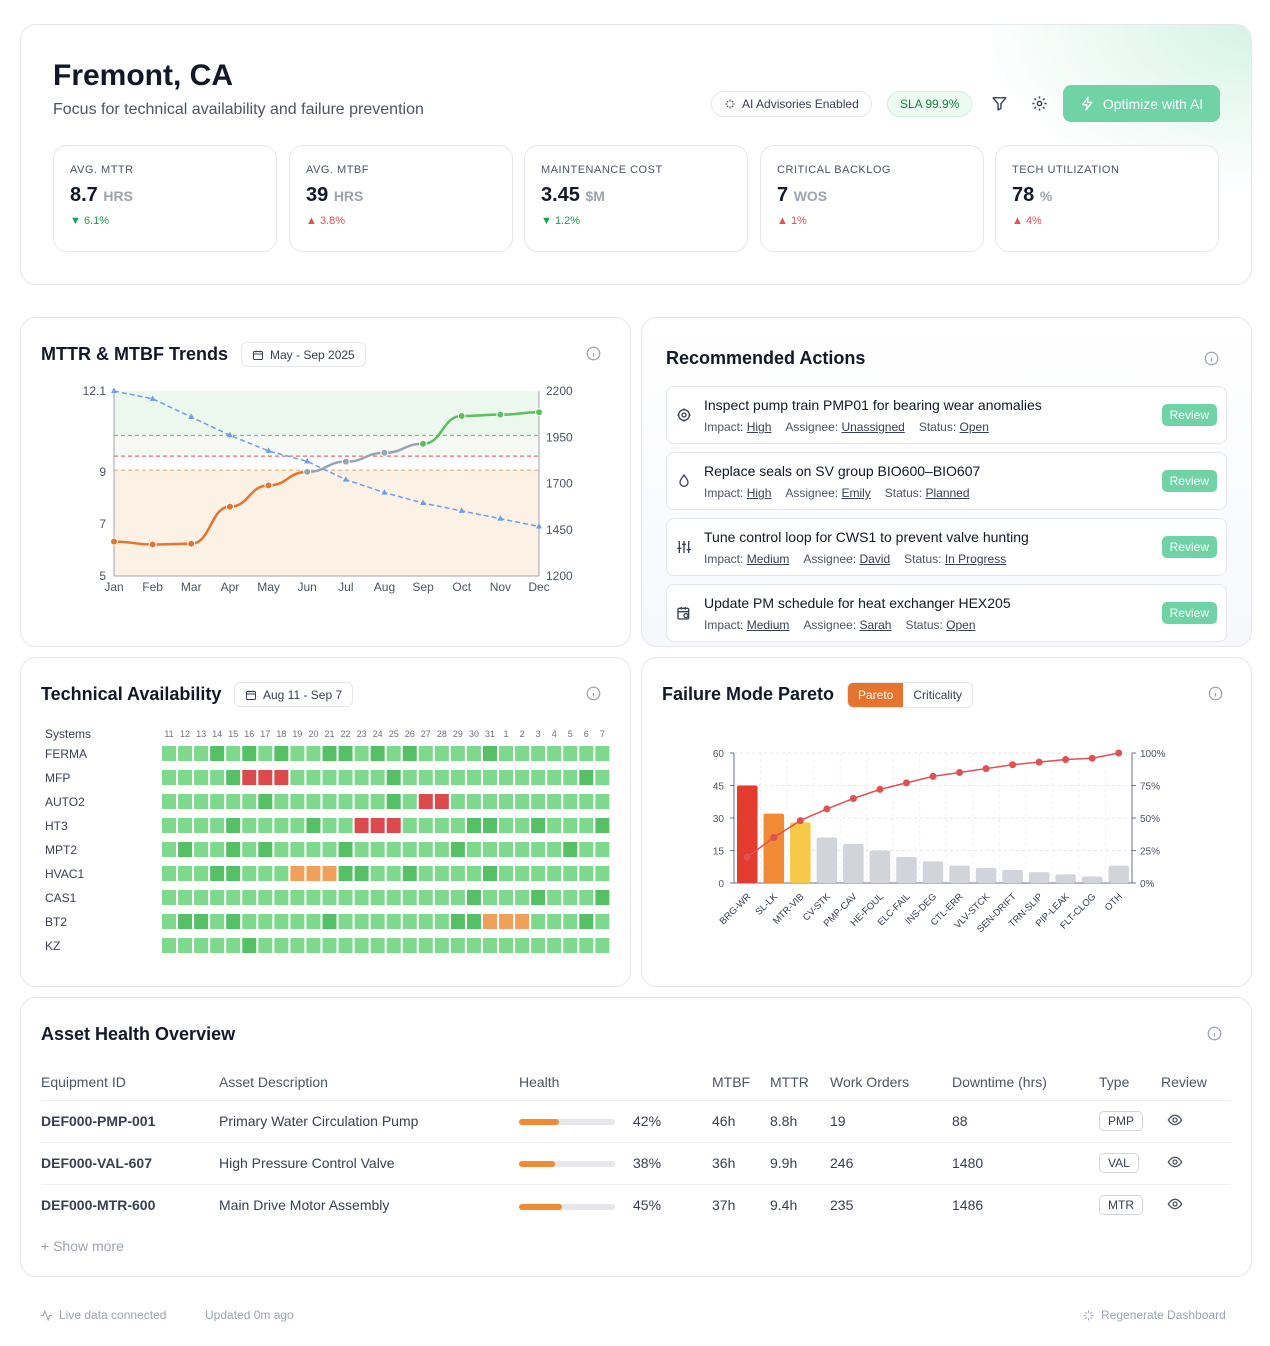  I want to click on assignee-link: Sarah, so click(875, 625).